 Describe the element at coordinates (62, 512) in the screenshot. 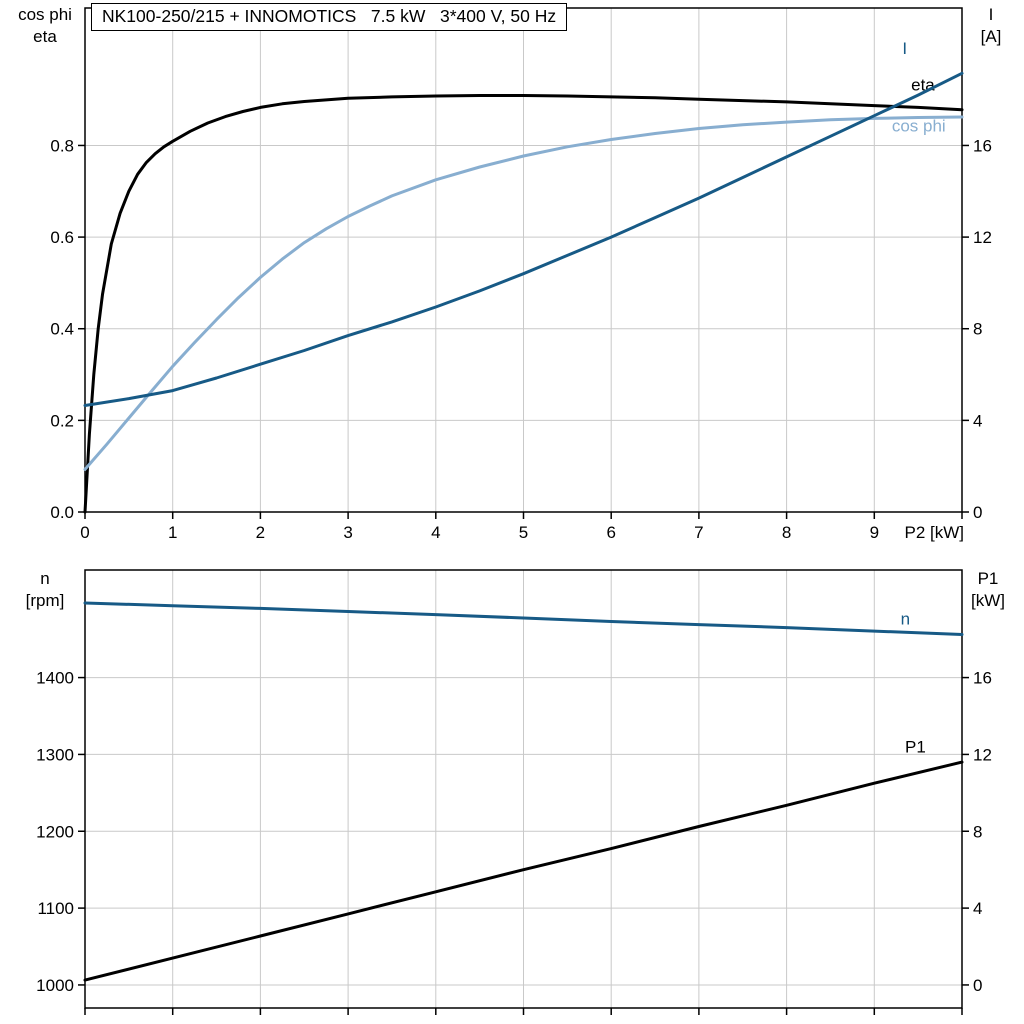

I see `svg-text: 0.0` at that location.